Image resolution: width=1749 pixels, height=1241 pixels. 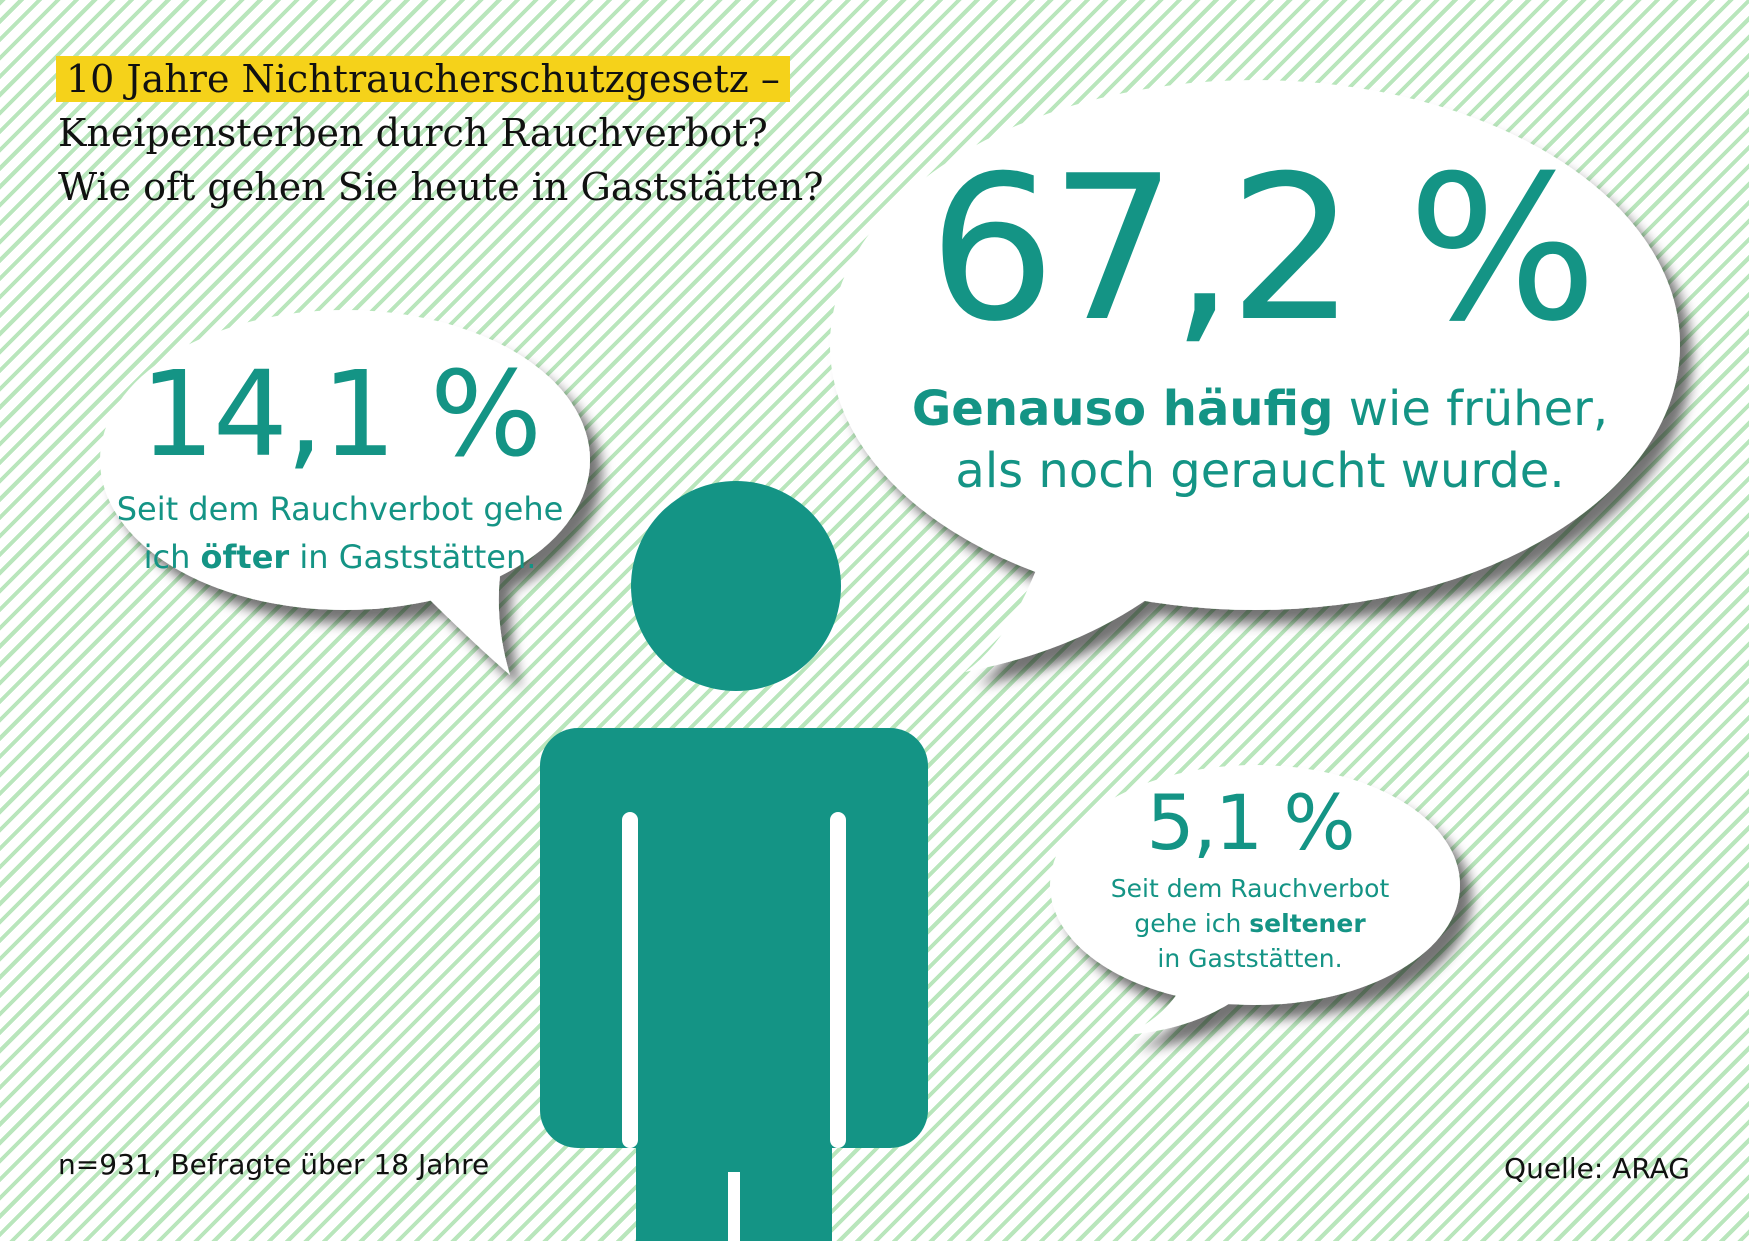 I want to click on desc-seltener-line3: in Gaststätten., so click(x=1250, y=958).